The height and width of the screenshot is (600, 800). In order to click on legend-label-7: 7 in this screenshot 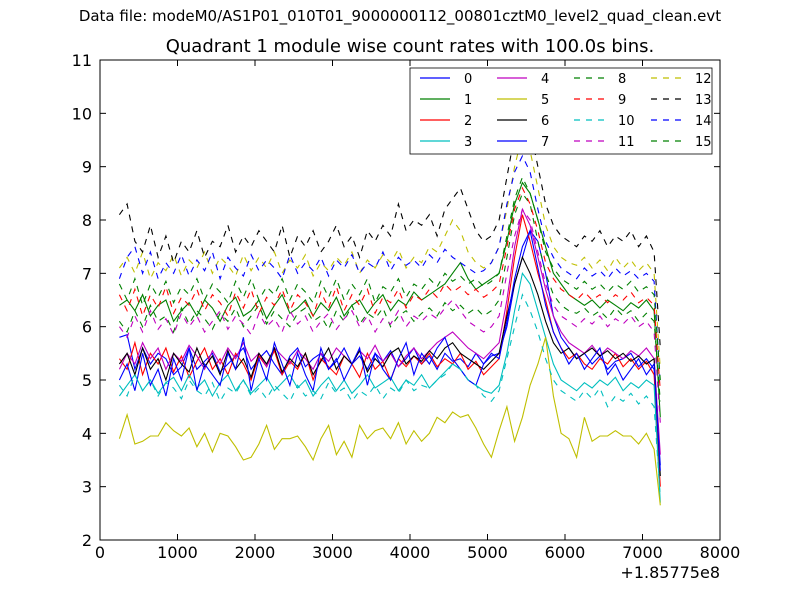, I will do `click(545, 142)`.